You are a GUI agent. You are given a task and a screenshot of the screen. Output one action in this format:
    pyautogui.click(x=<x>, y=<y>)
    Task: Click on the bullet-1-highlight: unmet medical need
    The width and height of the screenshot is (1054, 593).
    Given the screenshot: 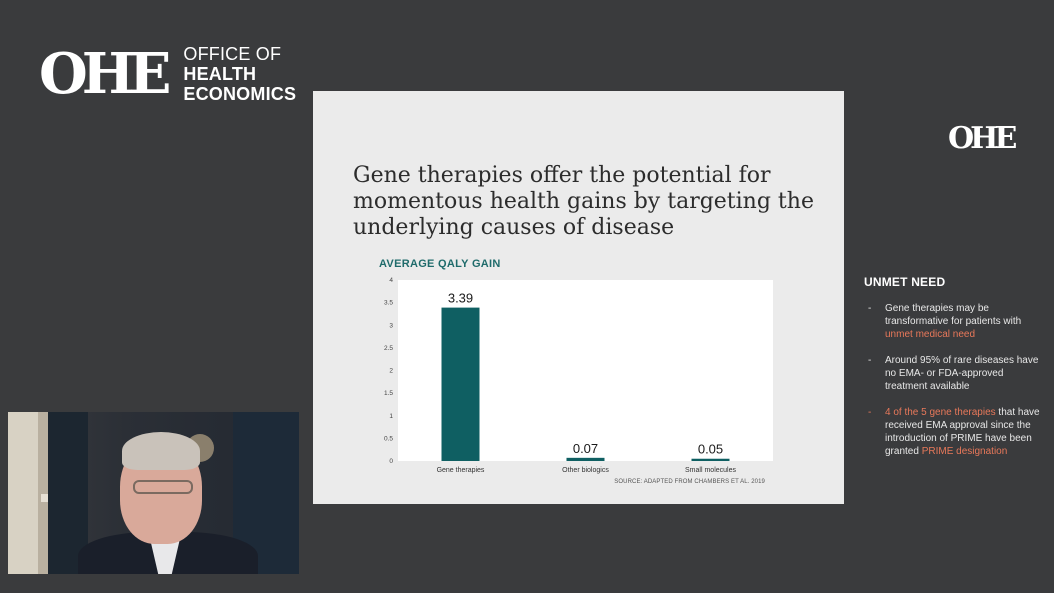 What is the action you would take?
    pyautogui.click(x=930, y=334)
    